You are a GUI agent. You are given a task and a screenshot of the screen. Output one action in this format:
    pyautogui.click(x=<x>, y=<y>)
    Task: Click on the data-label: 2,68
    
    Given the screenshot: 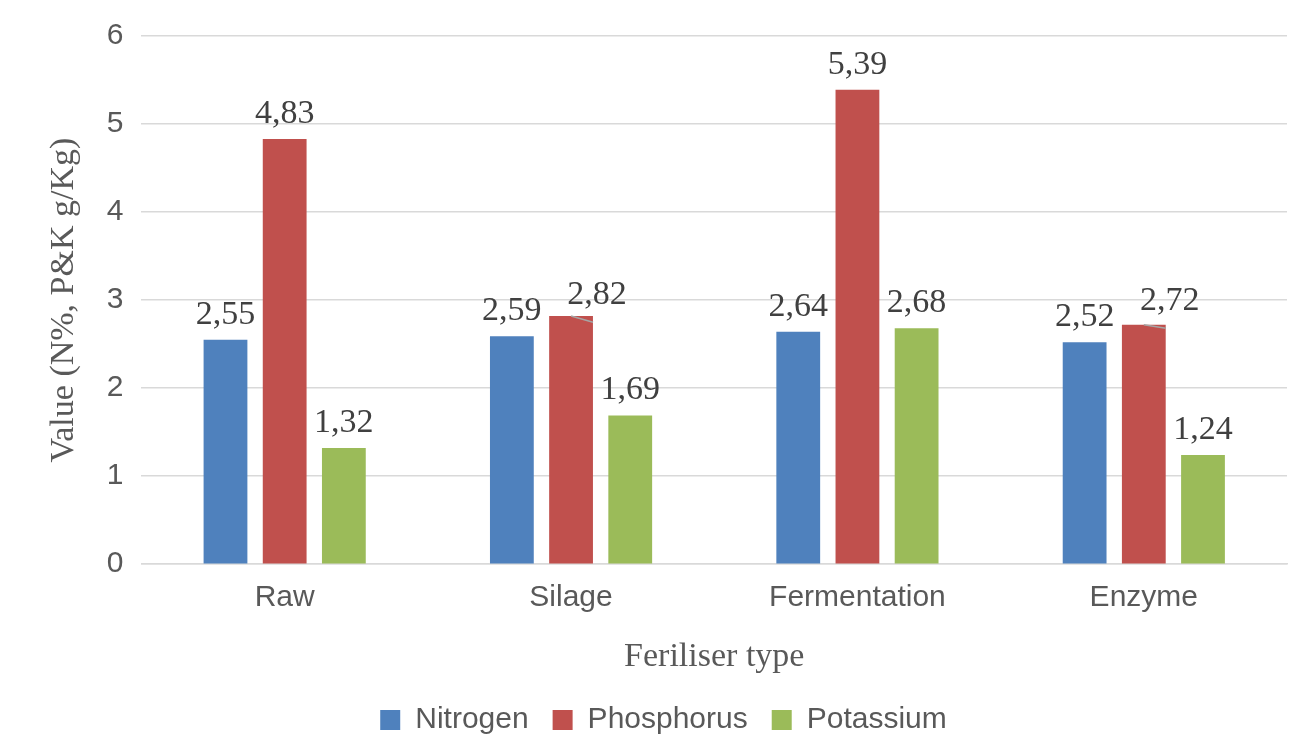 What is the action you would take?
    pyautogui.click(x=916, y=301)
    